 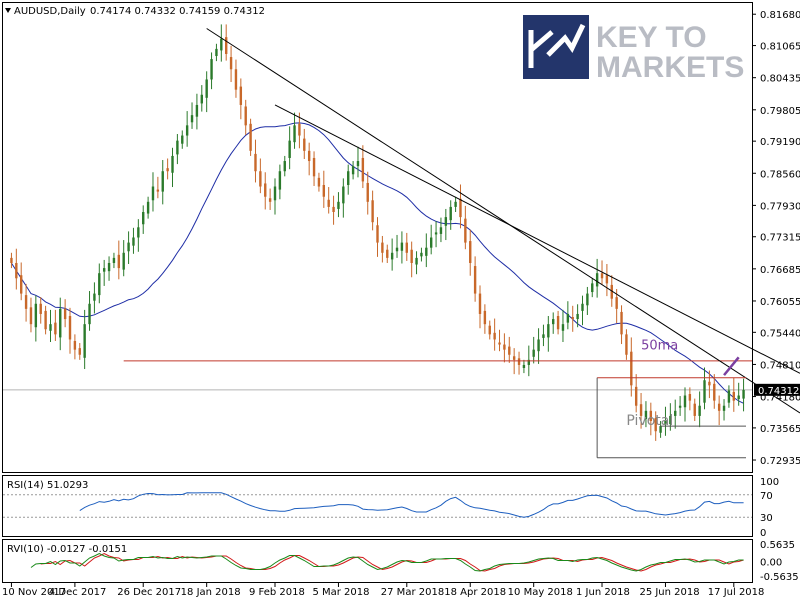 I want to click on symbol-label: AUDUSD,Daily, so click(x=50, y=11).